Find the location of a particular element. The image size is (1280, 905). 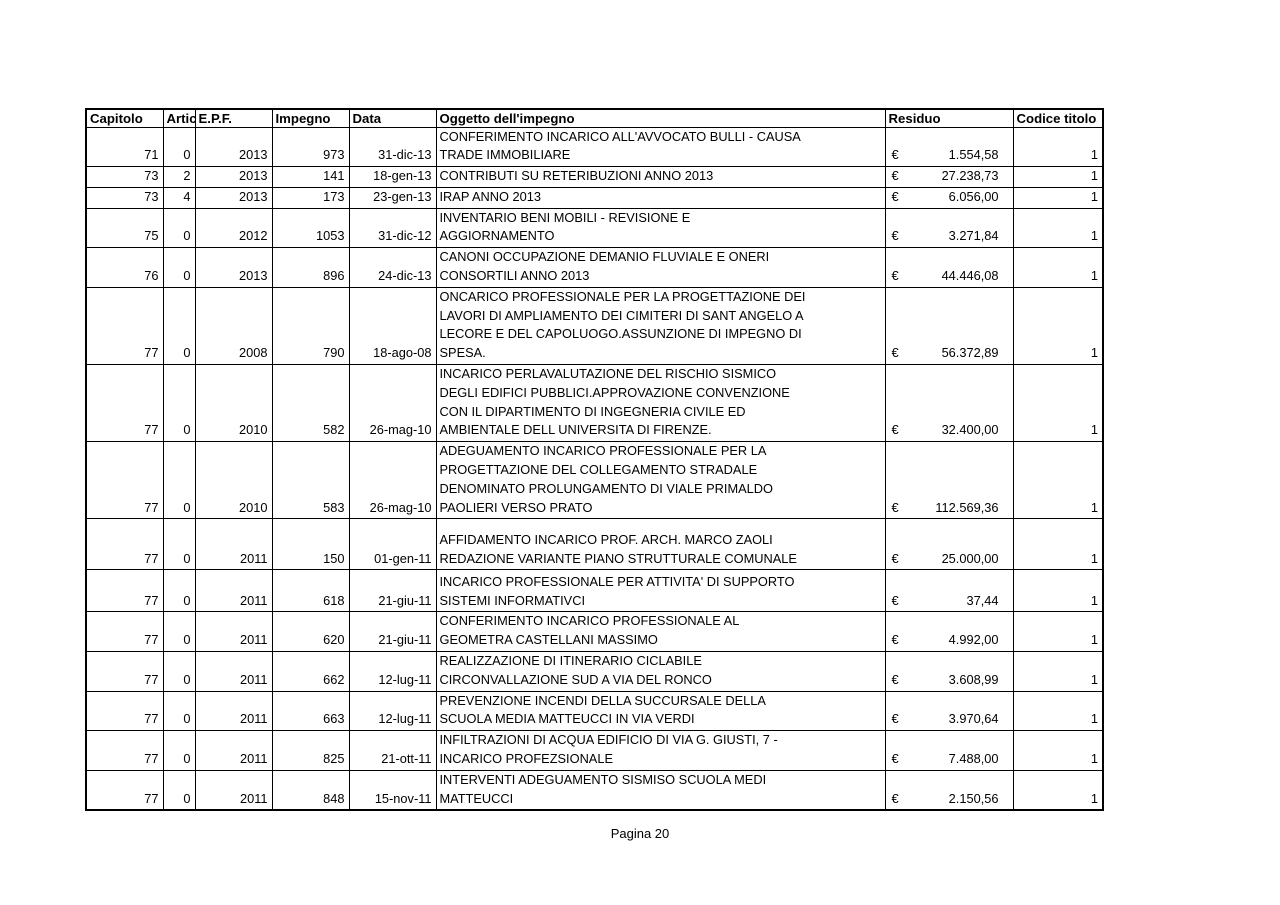

residuo-amount: 37,44 is located at coordinates (982, 600).